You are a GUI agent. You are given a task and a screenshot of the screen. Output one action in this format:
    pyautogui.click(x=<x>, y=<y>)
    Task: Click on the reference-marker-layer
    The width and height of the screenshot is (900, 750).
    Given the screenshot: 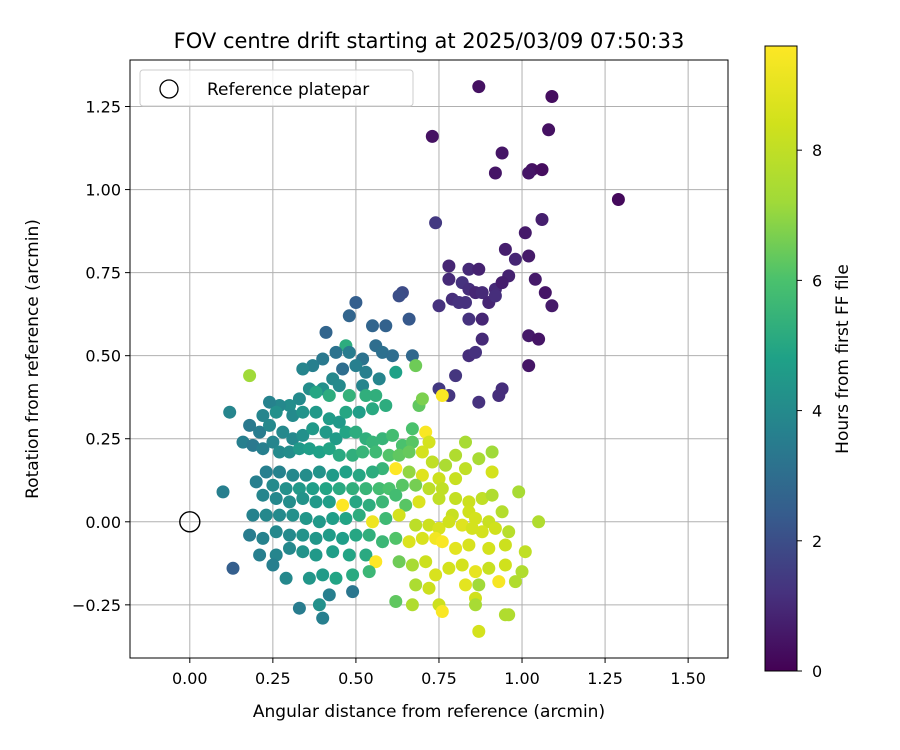 What is the action you would take?
    pyautogui.click(x=190, y=522)
    